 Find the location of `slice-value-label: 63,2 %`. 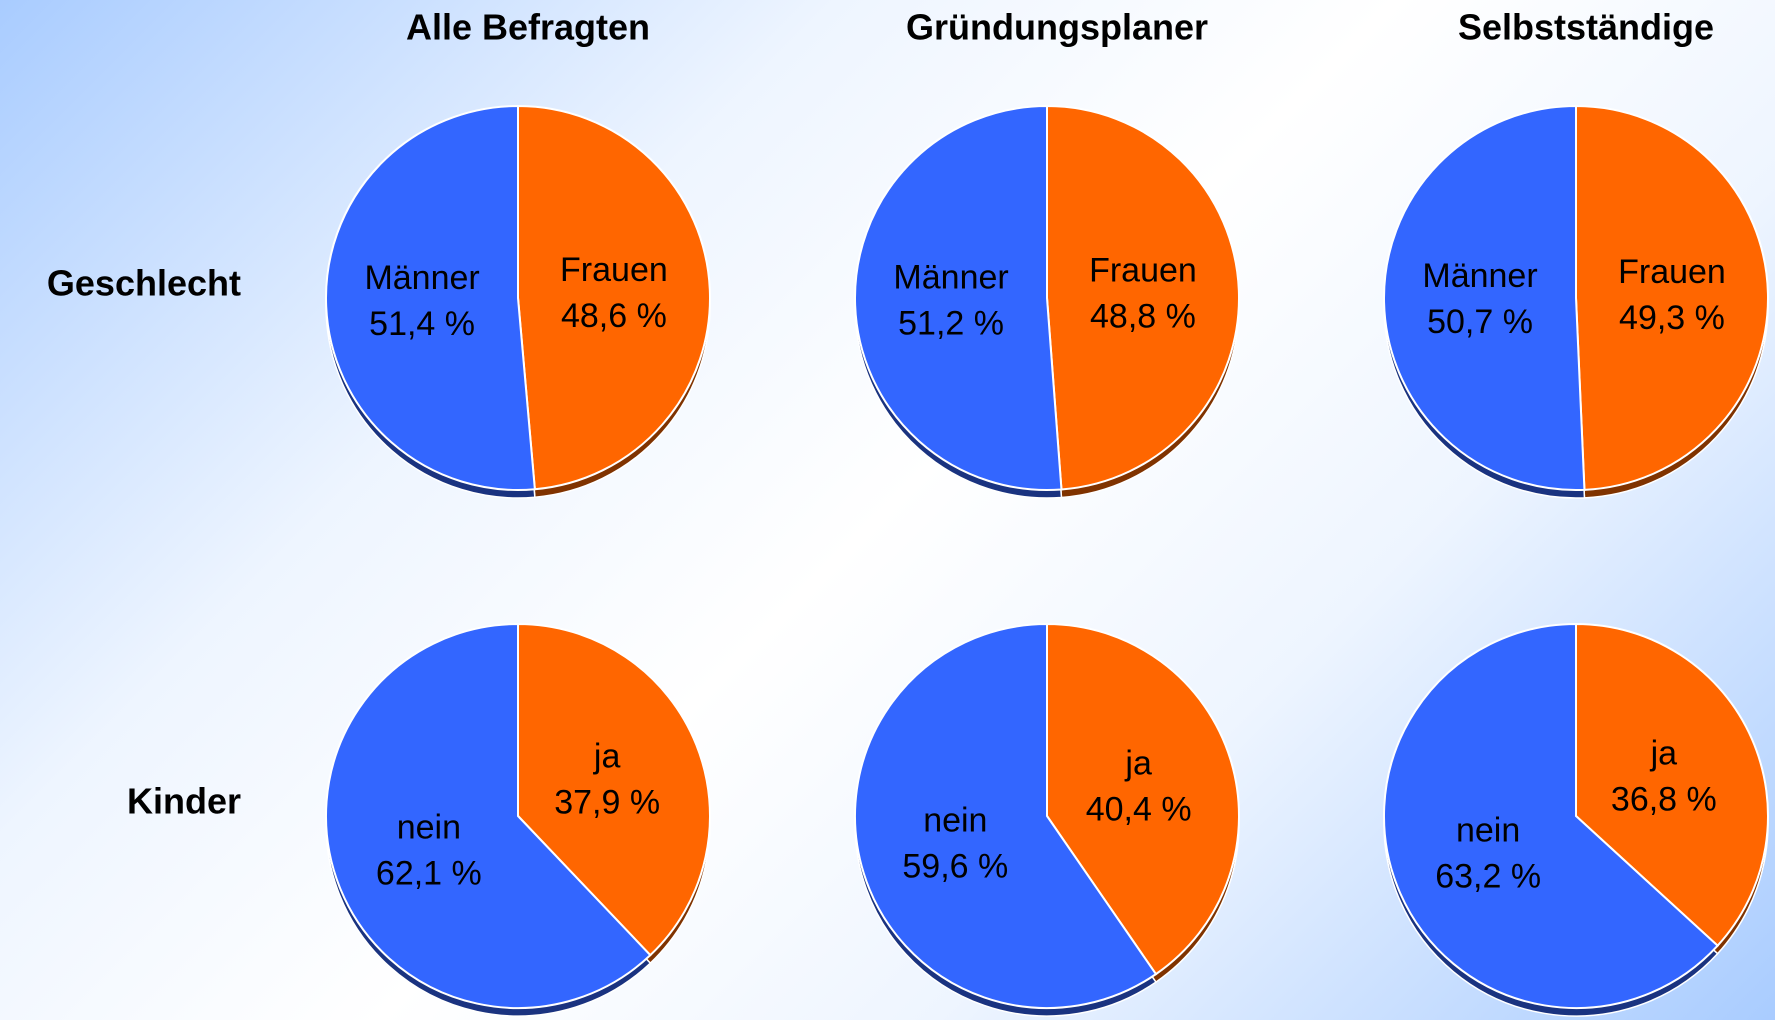

slice-value-label: 63,2 % is located at coordinates (1488, 877).